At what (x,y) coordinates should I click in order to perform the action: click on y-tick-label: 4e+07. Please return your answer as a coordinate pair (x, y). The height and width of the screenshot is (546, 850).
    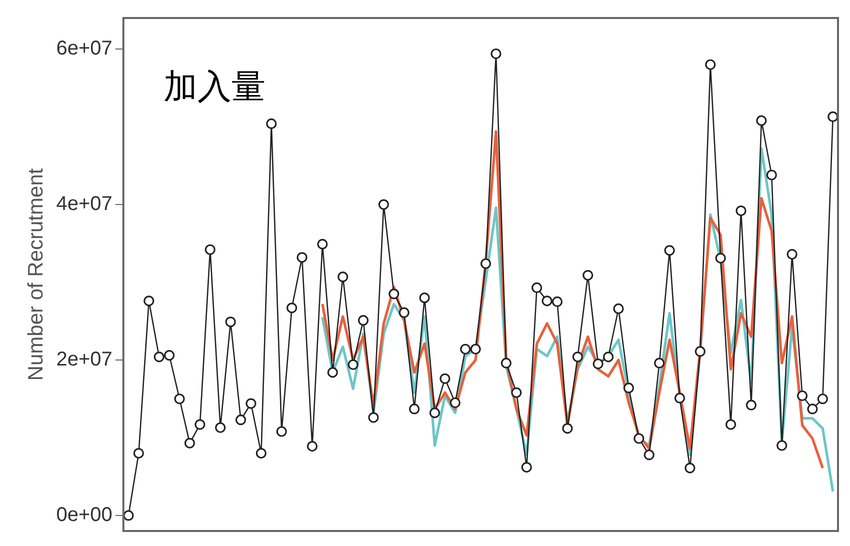
    Looking at the image, I should click on (84, 204).